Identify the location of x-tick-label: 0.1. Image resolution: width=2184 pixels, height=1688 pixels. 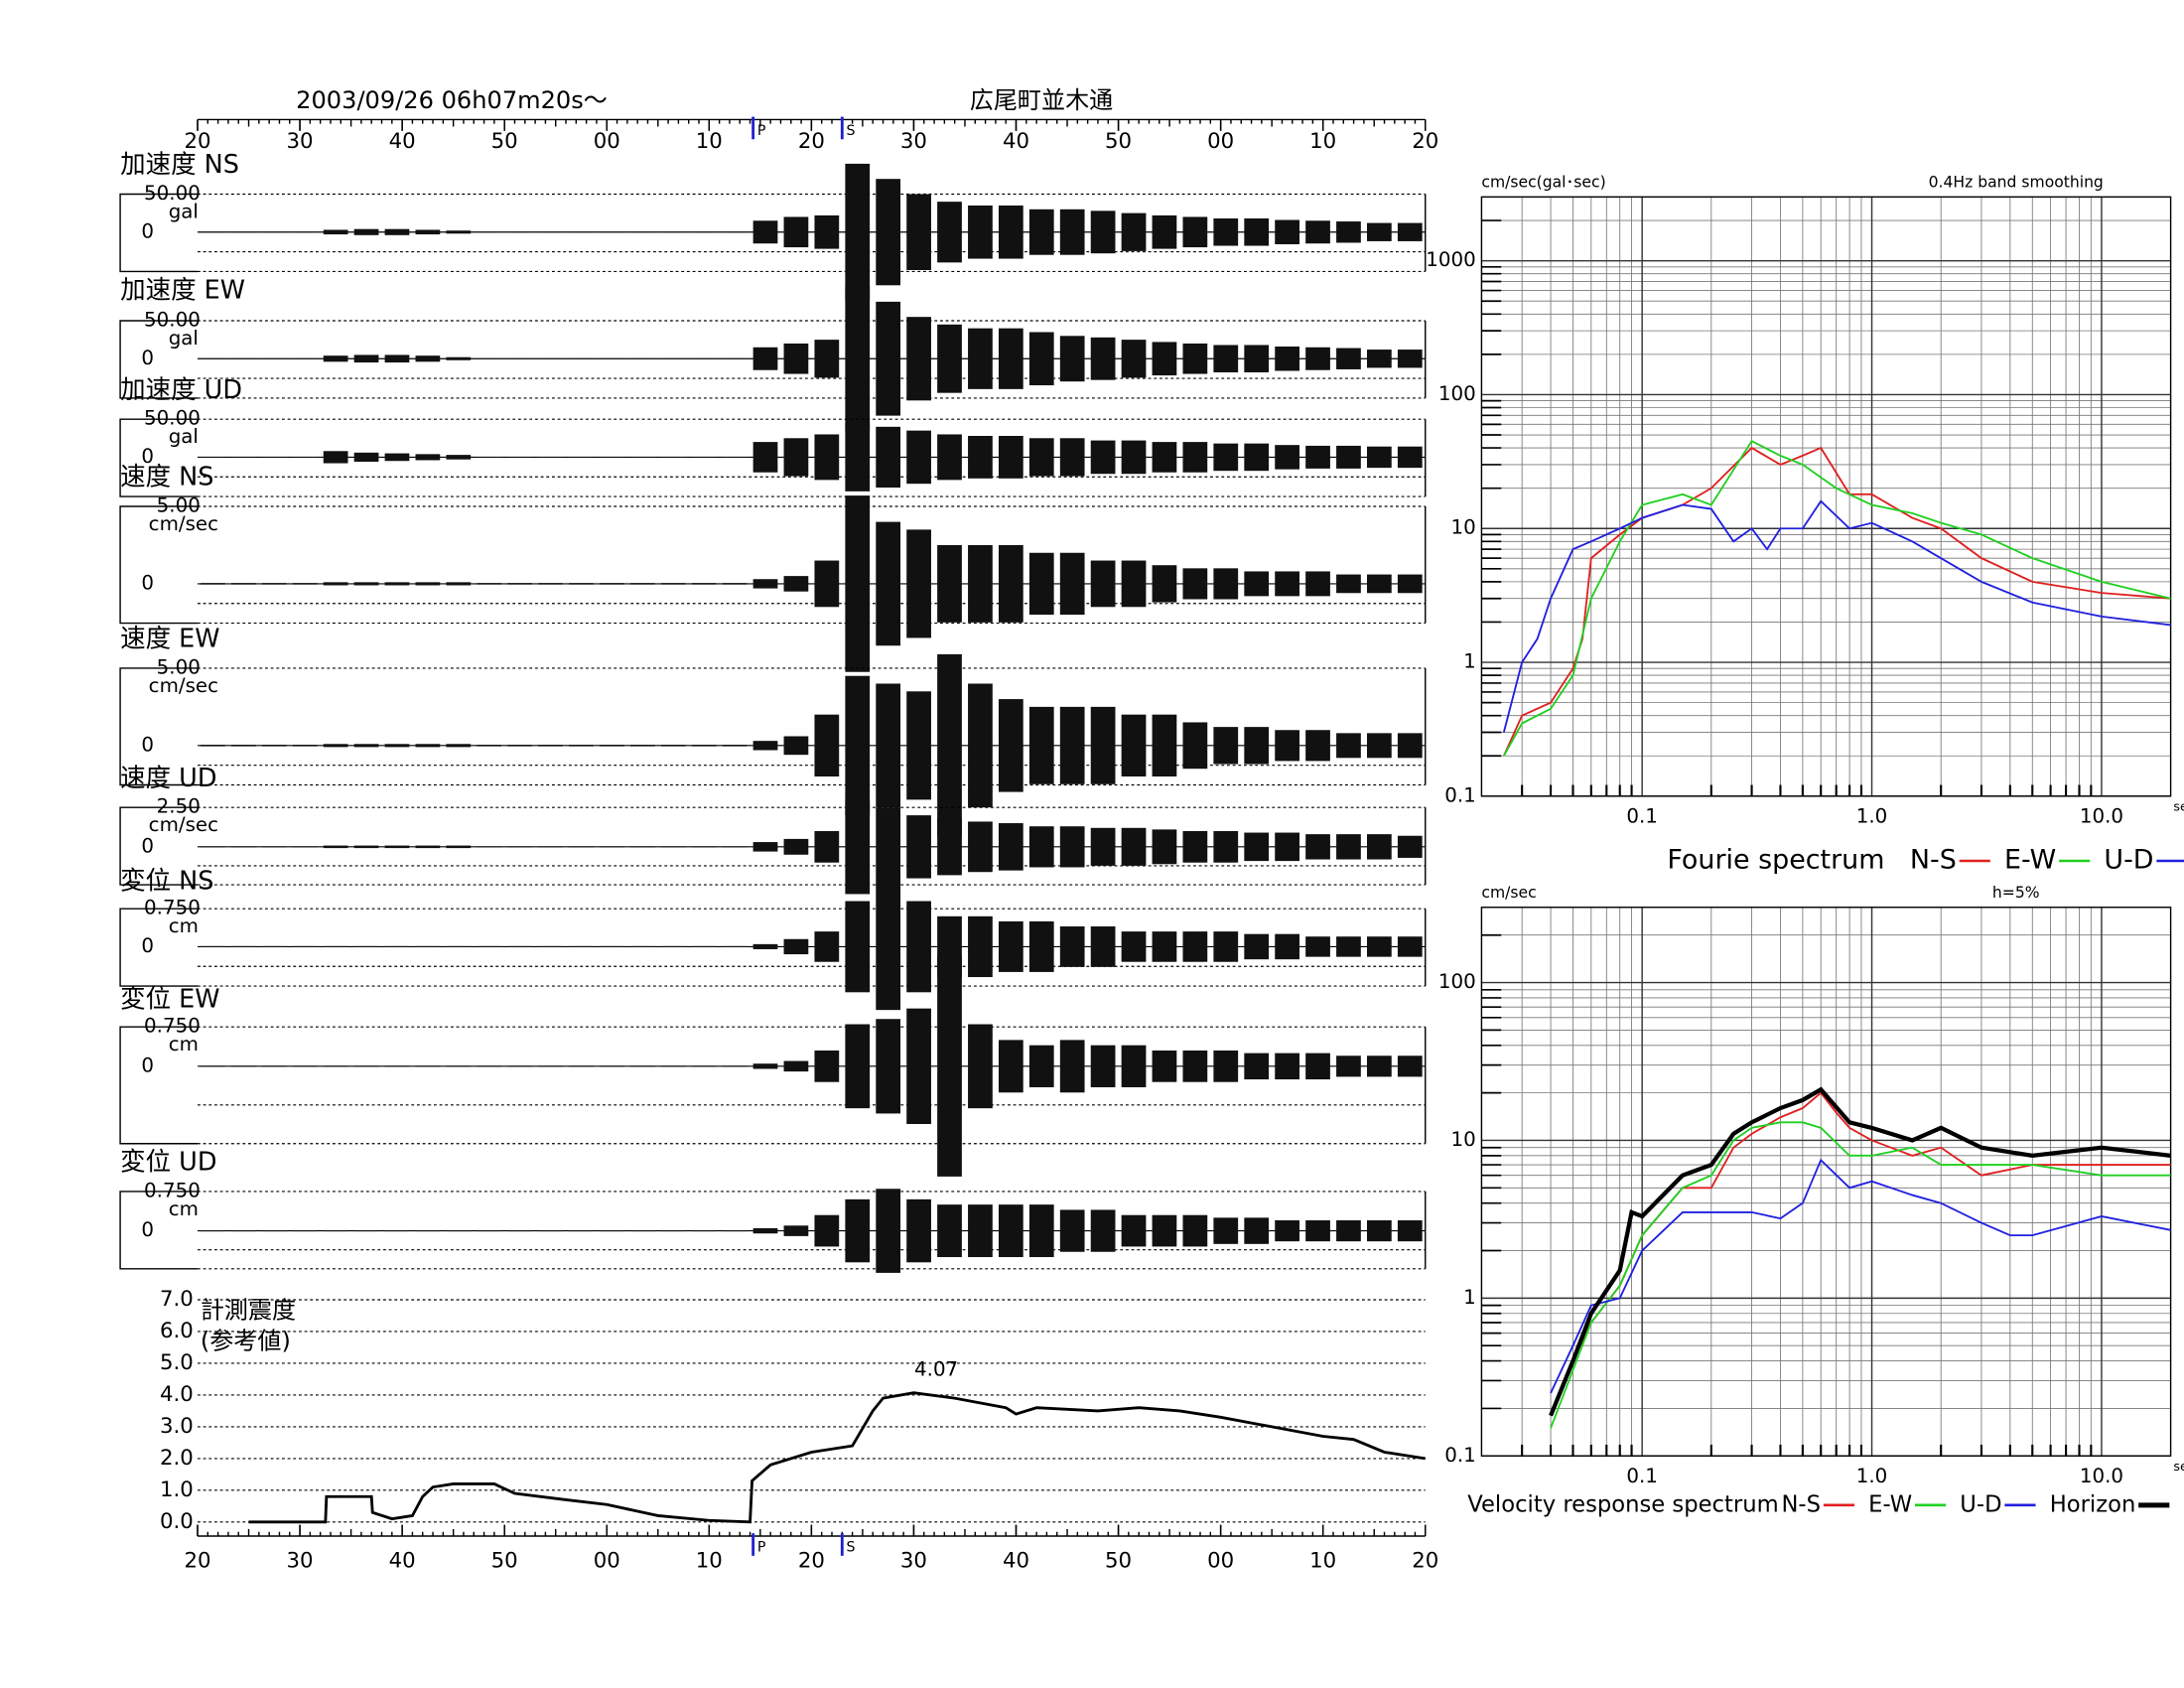
(1642, 816).